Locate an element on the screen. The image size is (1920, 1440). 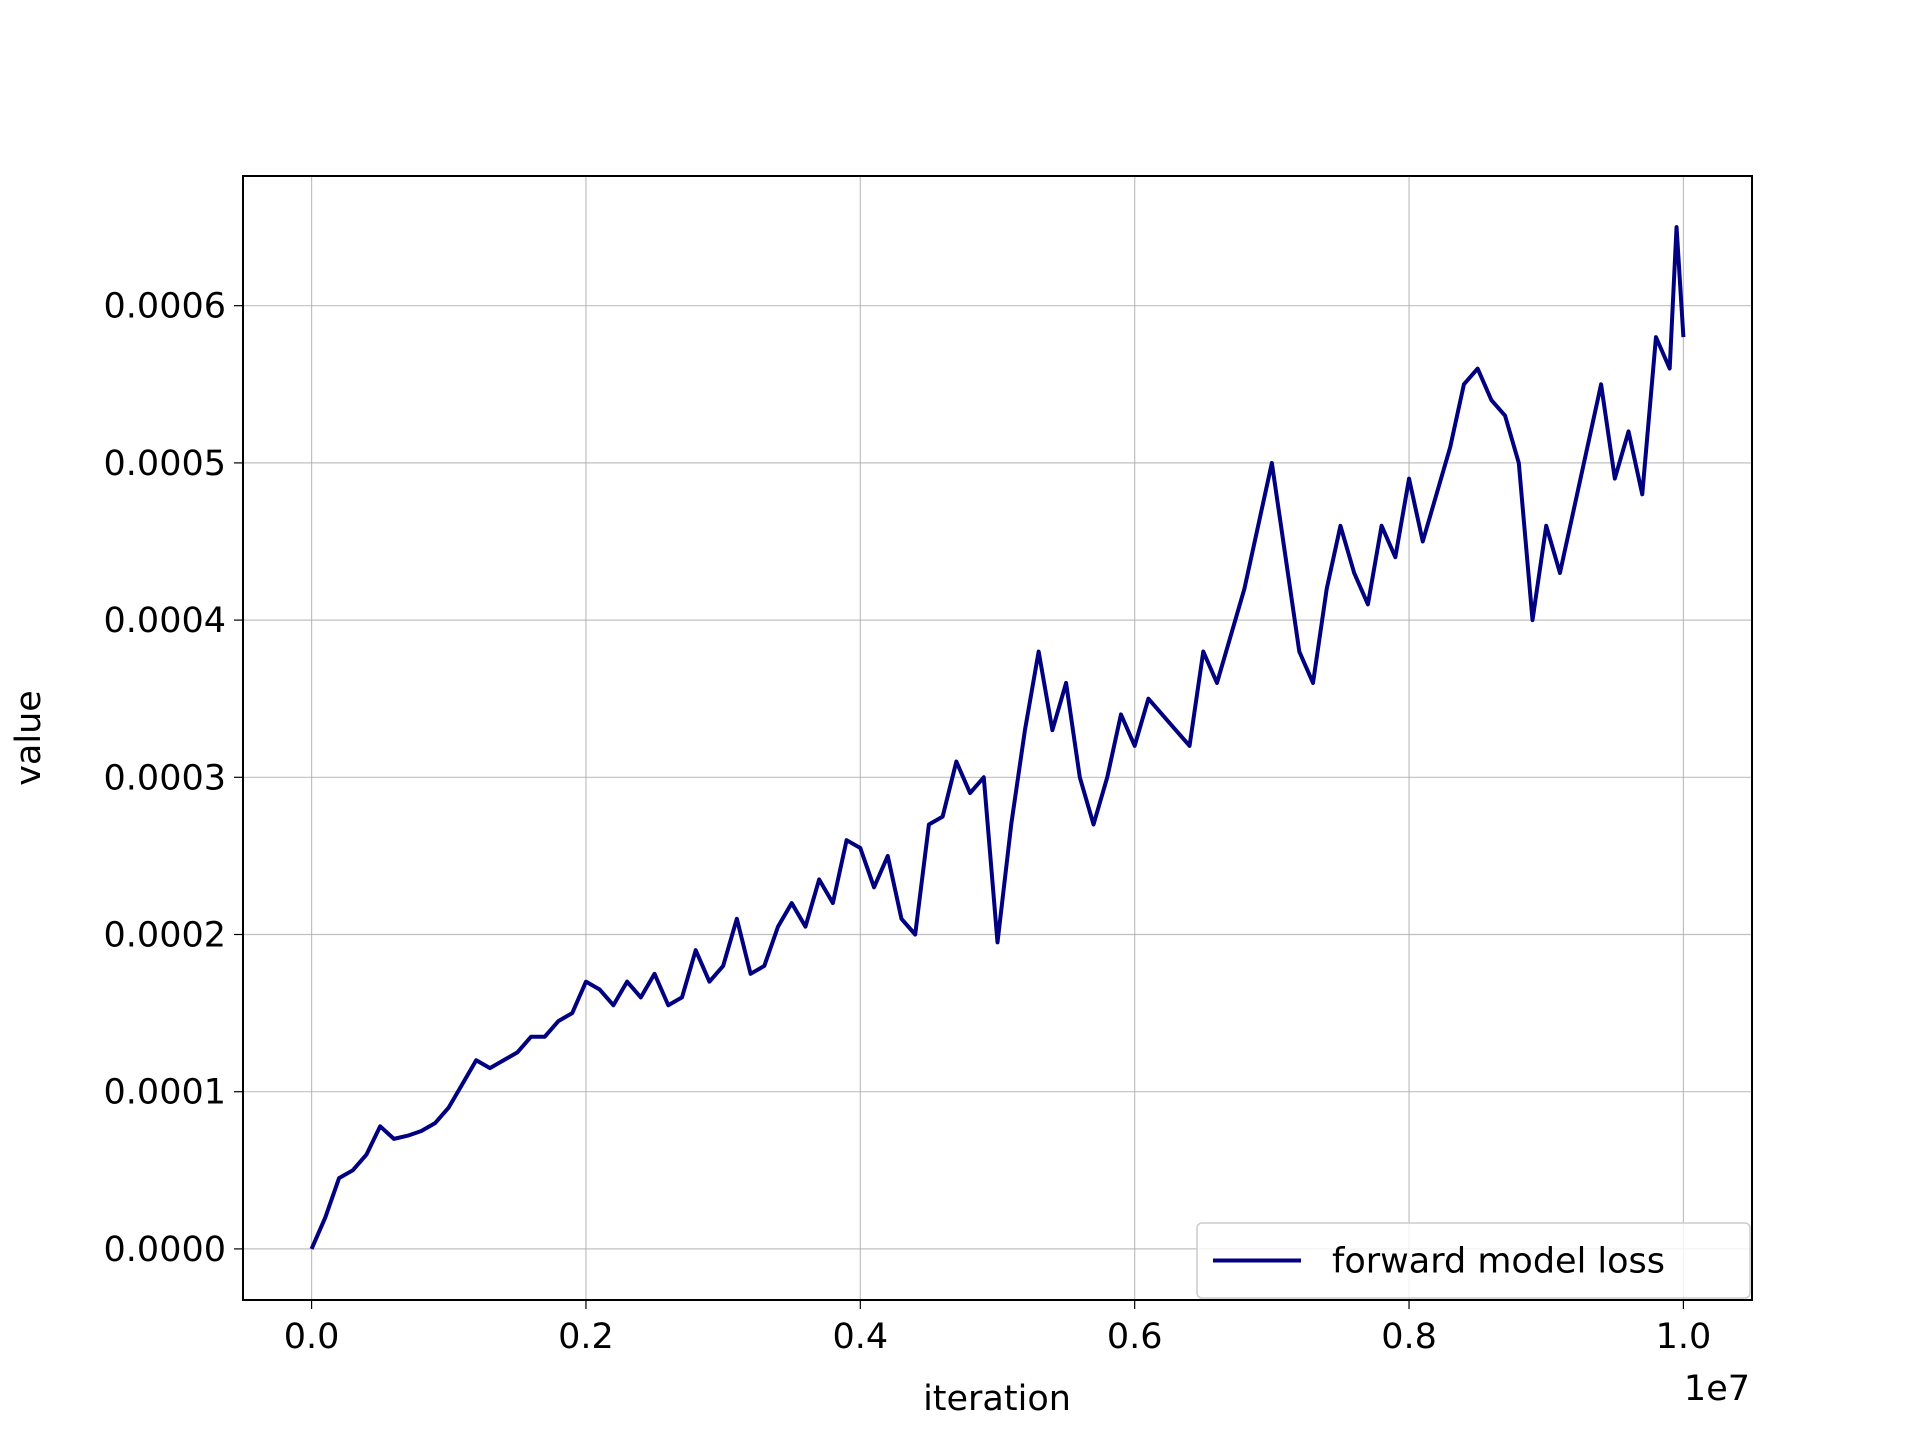
x-axis-label: iteration is located at coordinates (997, 1399).